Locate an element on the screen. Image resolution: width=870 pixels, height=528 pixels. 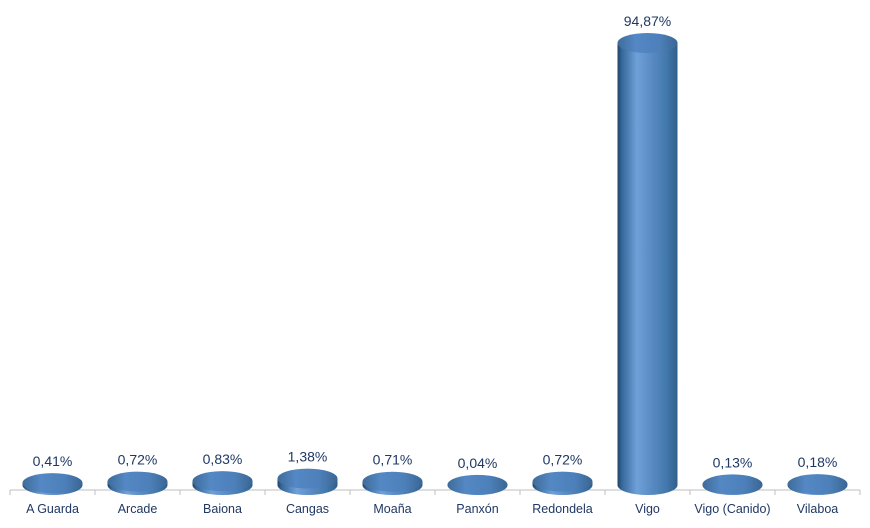
value-label-vilaboa: 0,18% is located at coordinates (818, 462).